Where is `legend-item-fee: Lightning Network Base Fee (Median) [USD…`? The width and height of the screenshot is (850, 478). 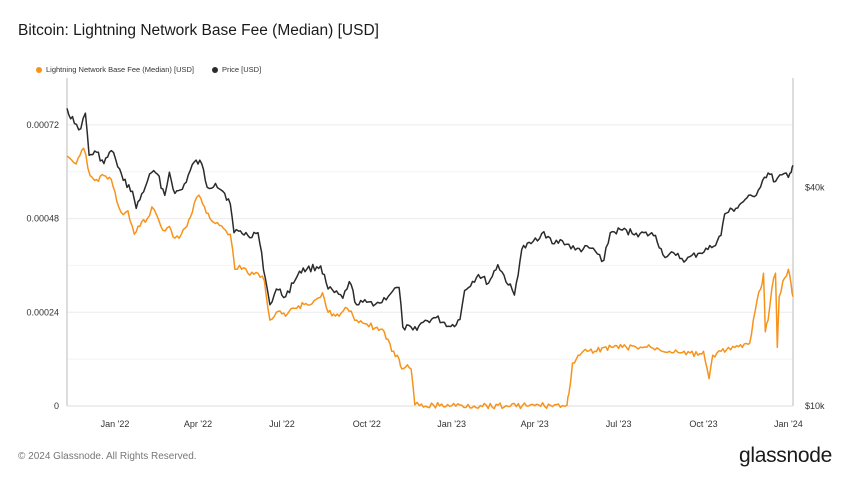
legend-item-fee: Lightning Network Base Fee (Median) [USD… is located at coordinates (115, 69).